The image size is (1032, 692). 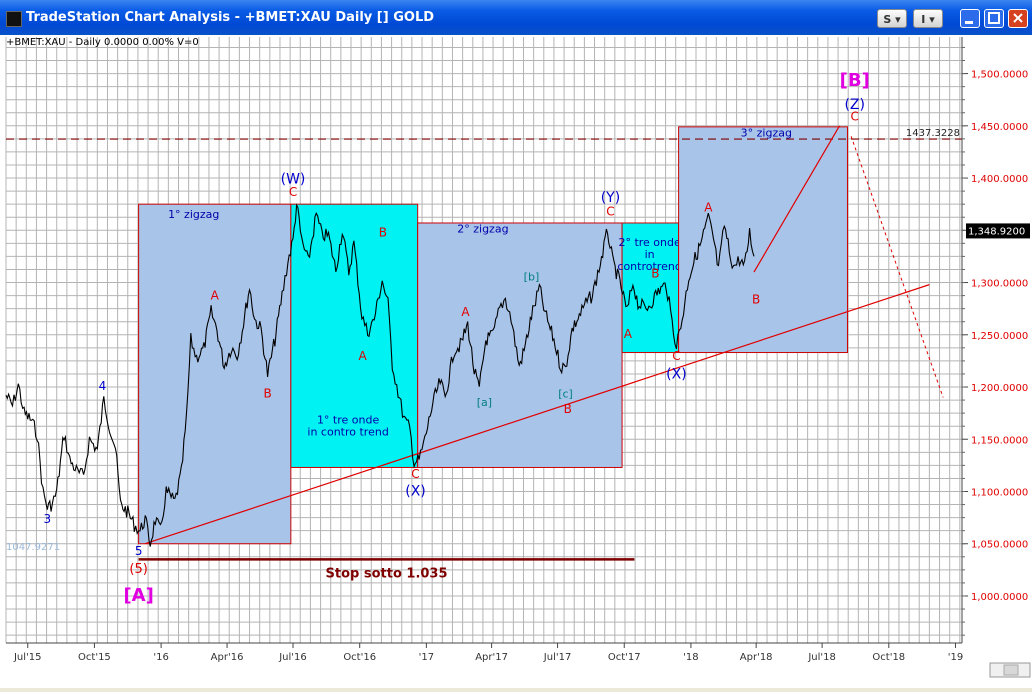 I want to click on x-tick-label: '16, so click(x=160, y=657).